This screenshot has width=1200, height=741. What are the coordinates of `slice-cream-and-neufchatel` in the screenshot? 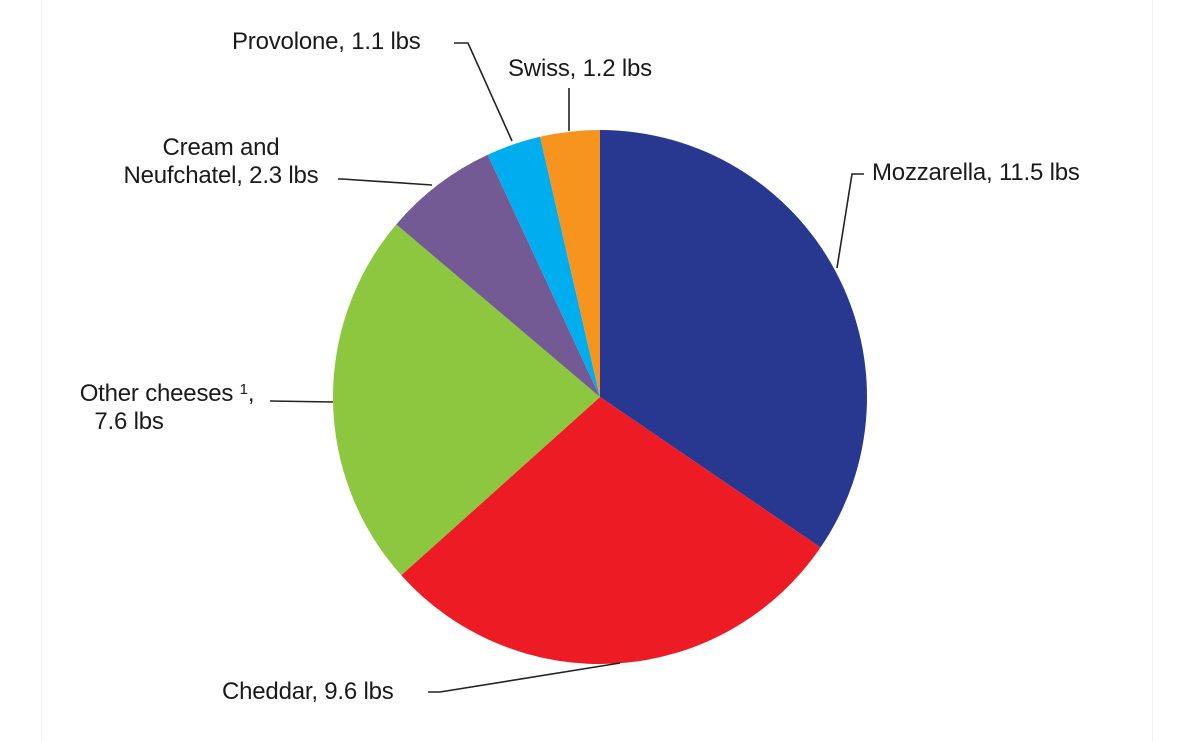 It's located at (498, 275).